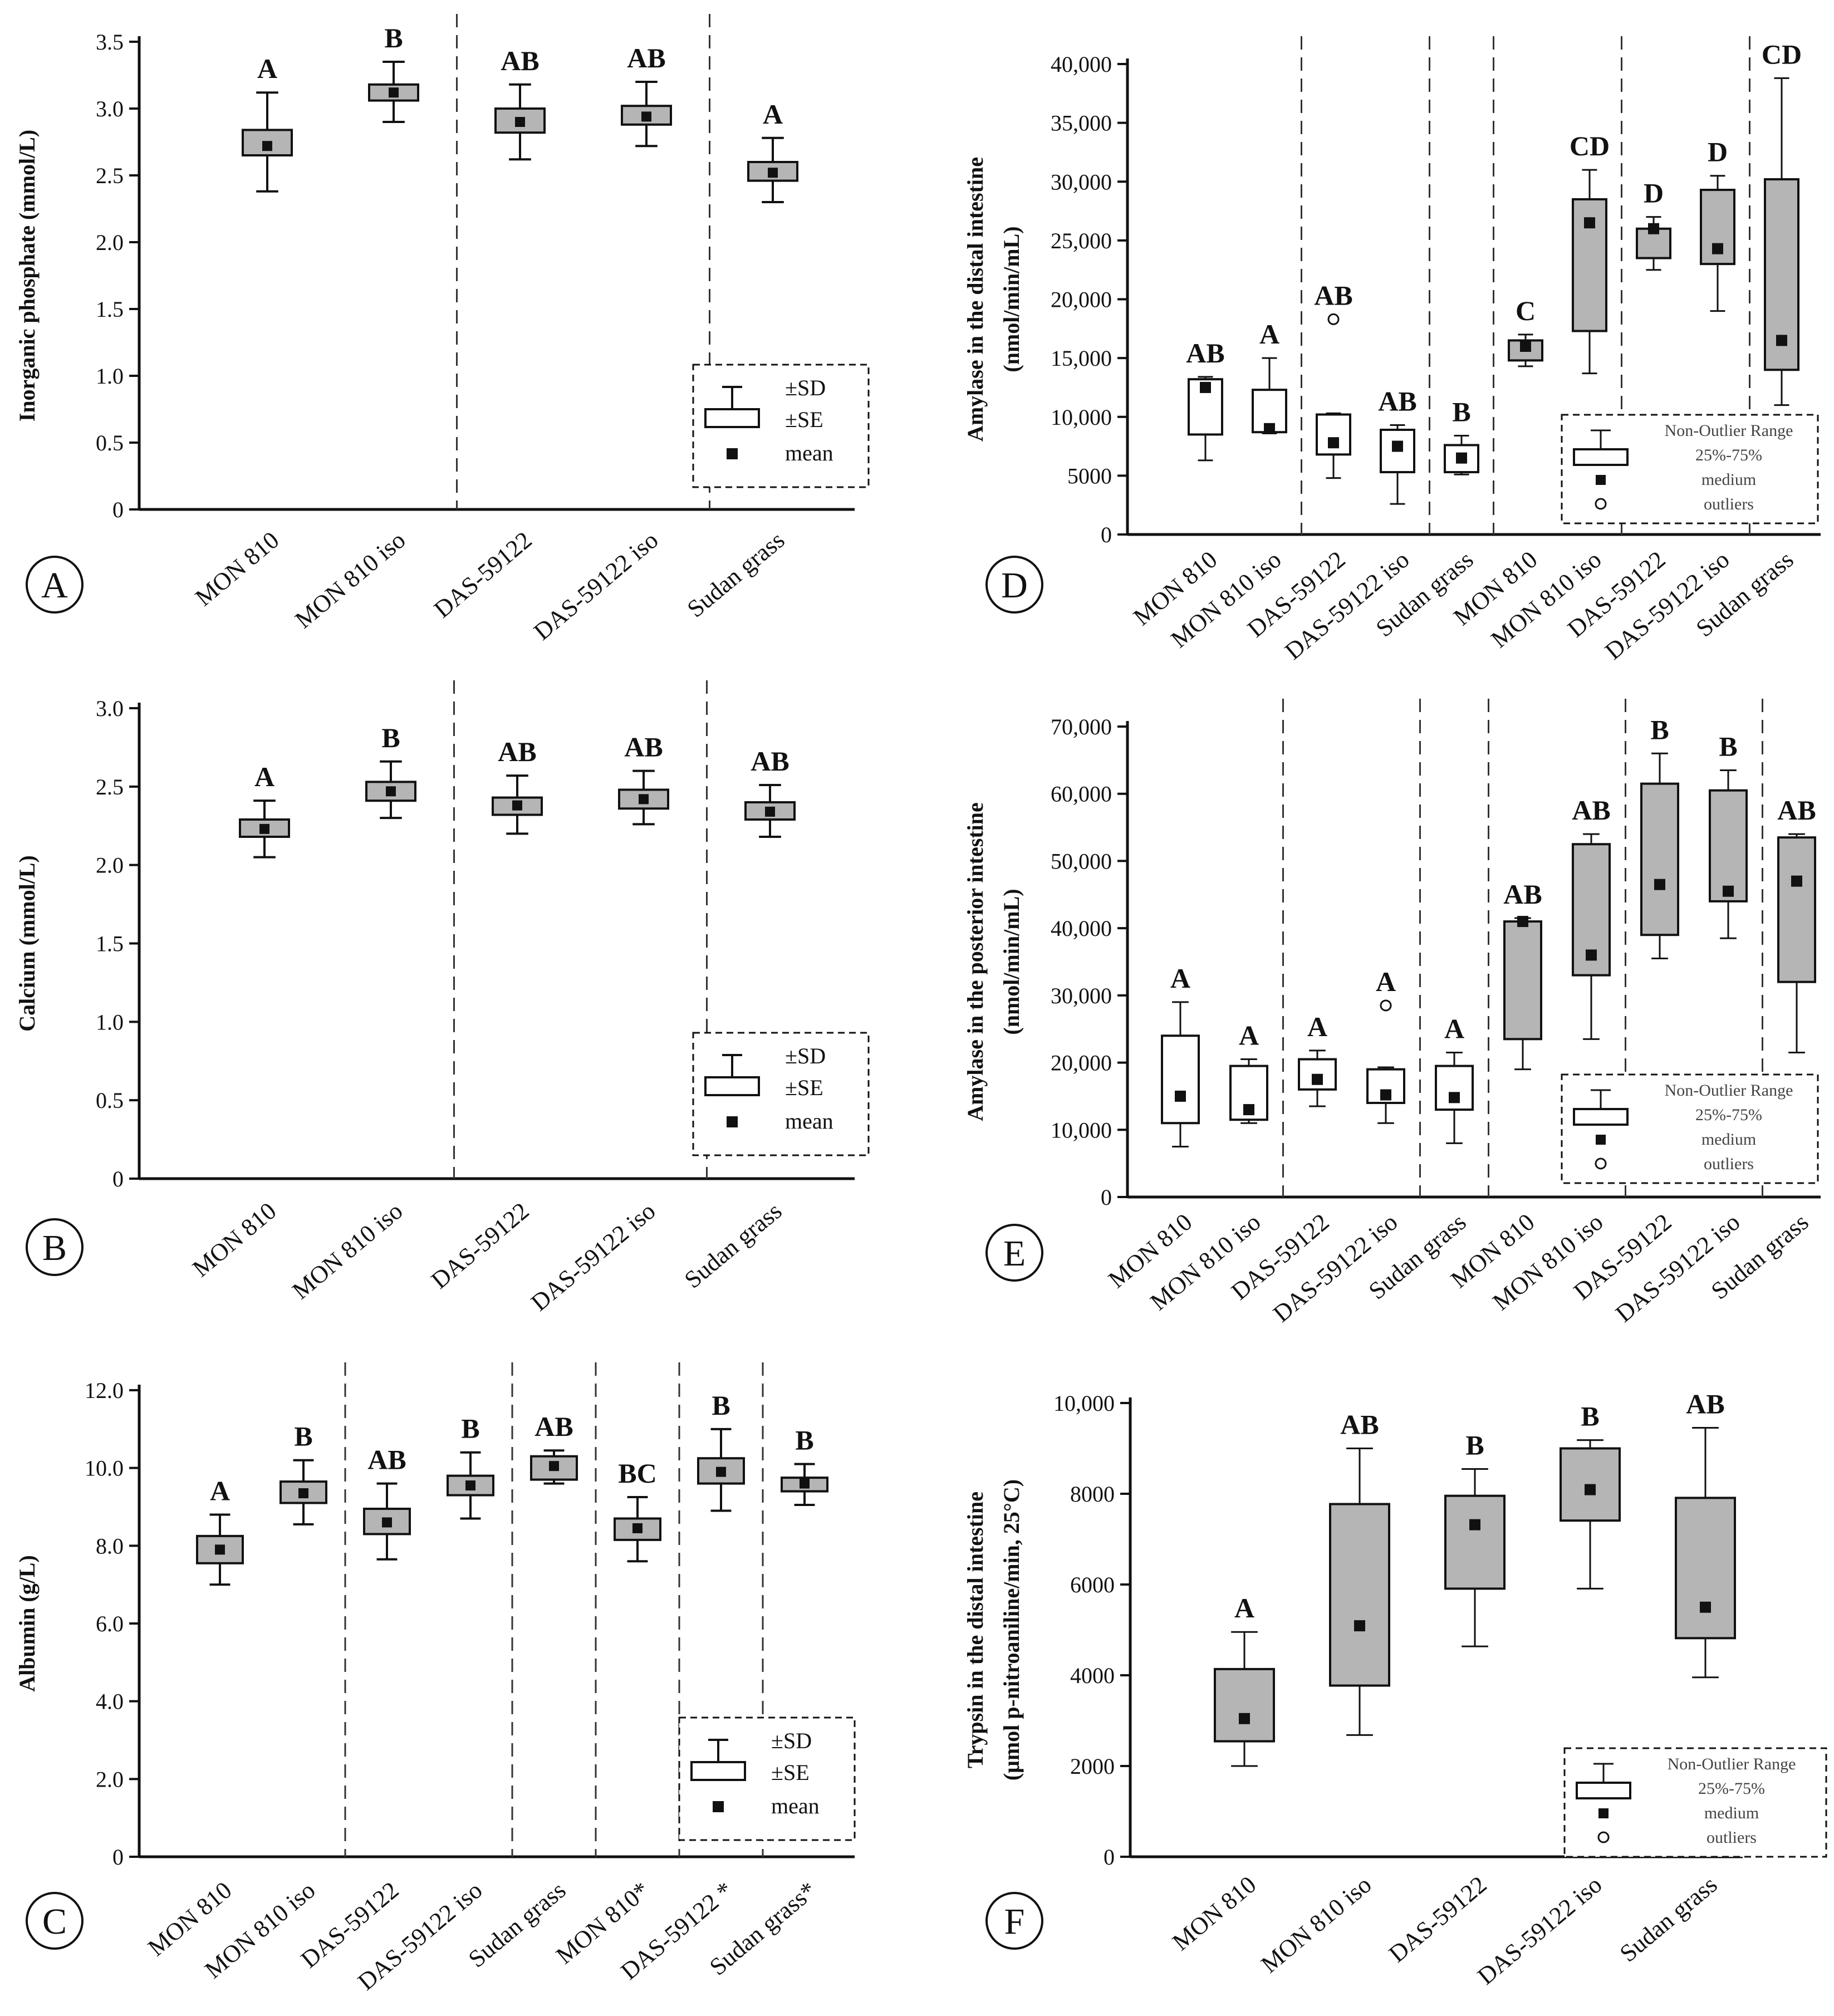 This screenshot has width=1834, height=2016. Describe the element at coordinates (110, 376) in the screenshot. I see `y-tick-label: 1.0` at that location.